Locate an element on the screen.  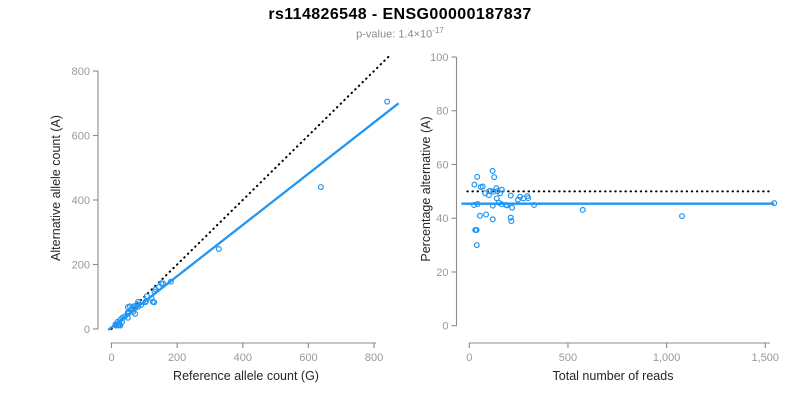
pvalue-exponent: -17 is located at coordinates (438, 31).